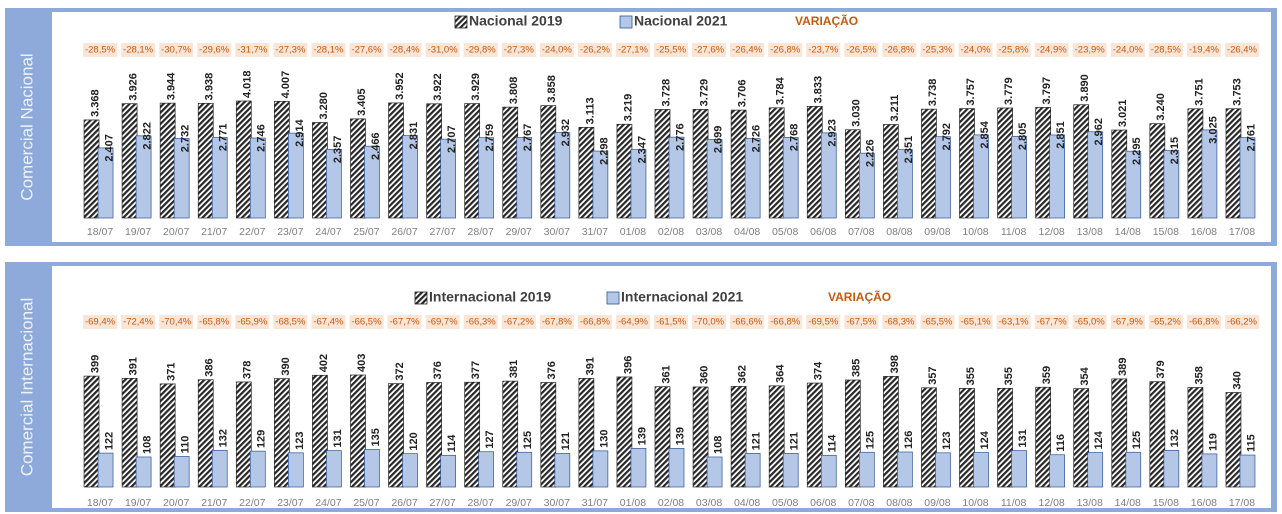 The width and height of the screenshot is (1282, 514). What do you see at coordinates (414, 136) in the screenshot?
I see `value-label: 2.831` at bounding box center [414, 136].